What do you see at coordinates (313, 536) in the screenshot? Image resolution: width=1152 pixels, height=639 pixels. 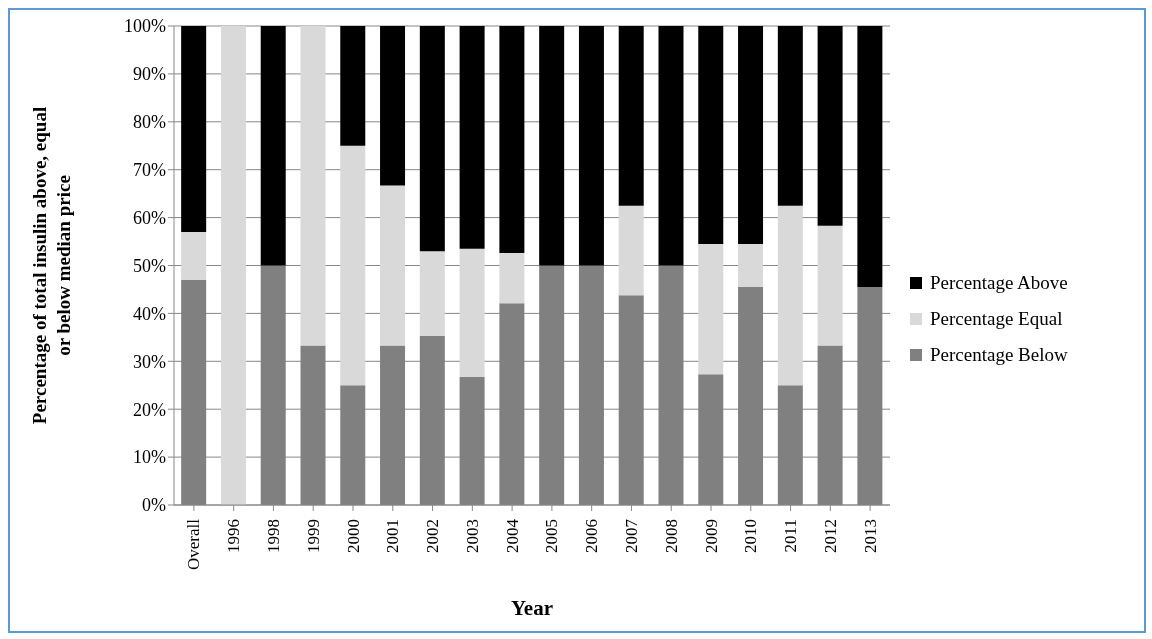 I see `x-tick-label: 1999` at bounding box center [313, 536].